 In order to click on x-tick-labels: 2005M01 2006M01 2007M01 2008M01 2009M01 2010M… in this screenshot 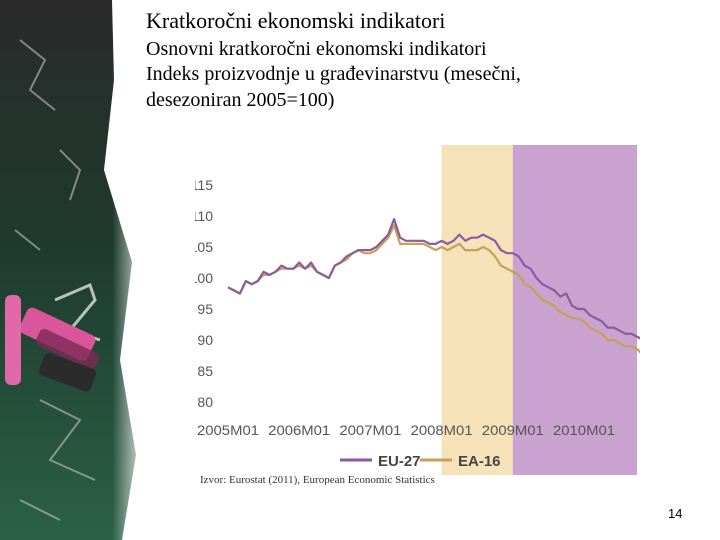, I will do `click(406, 430)`.